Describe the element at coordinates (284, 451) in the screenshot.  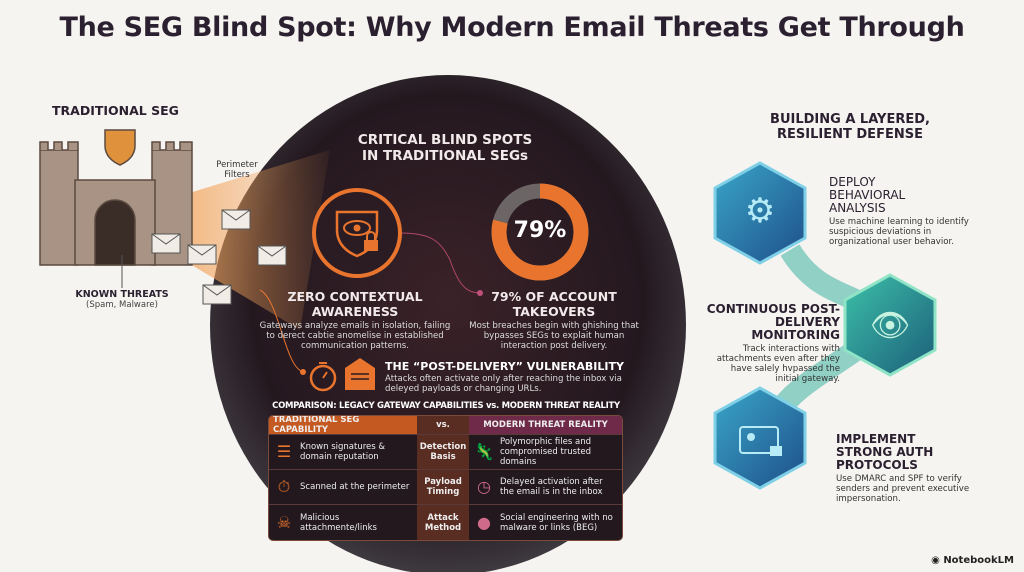
I see `list-window-icon: ☰` at that location.